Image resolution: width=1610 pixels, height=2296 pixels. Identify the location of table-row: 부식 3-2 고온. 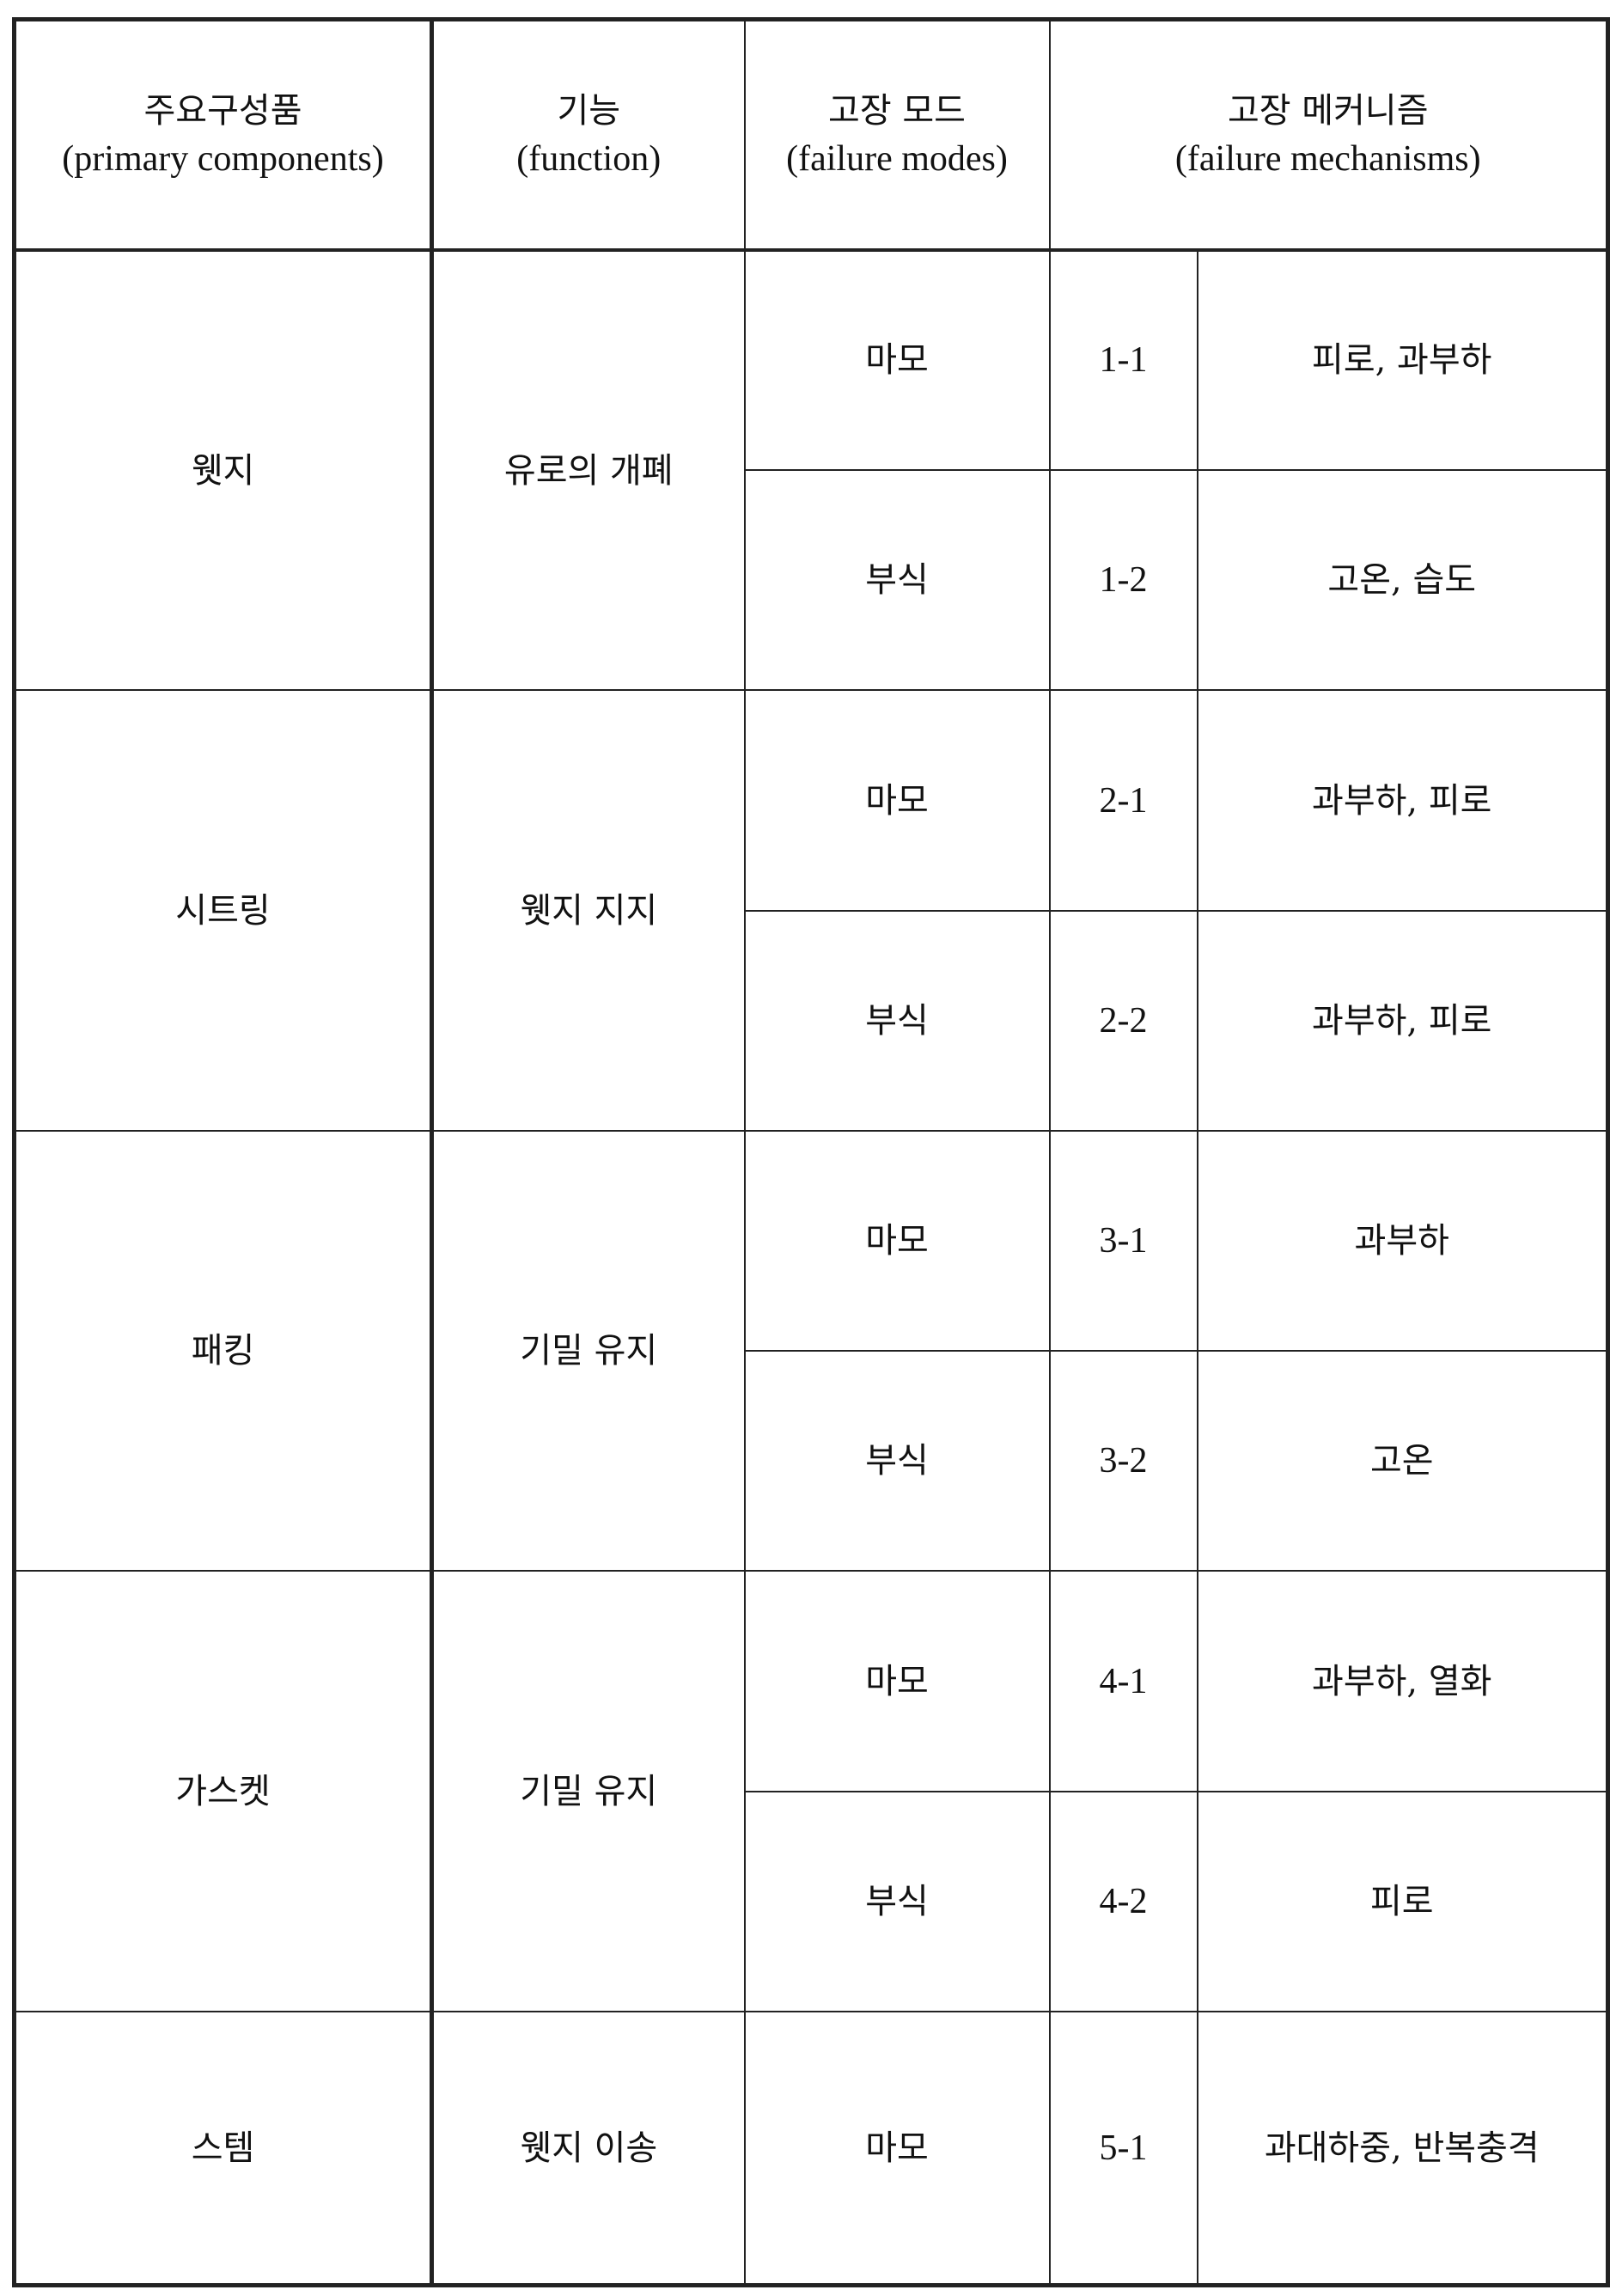
(812, 1461).